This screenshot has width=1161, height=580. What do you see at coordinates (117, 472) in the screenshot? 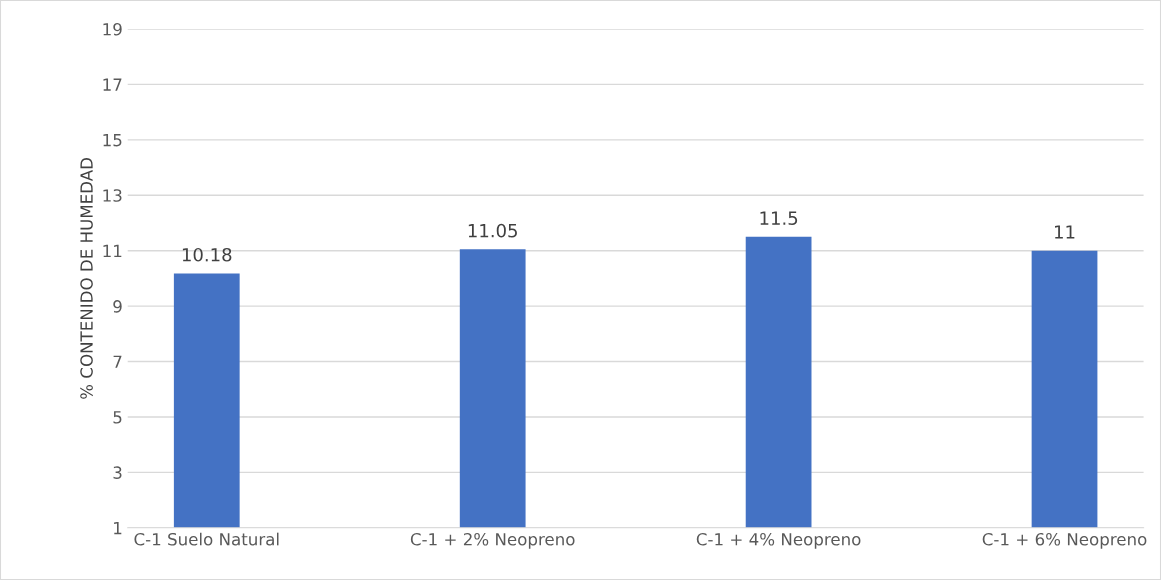
I see `y-tick-label: 3` at bounding box center [117, 472].